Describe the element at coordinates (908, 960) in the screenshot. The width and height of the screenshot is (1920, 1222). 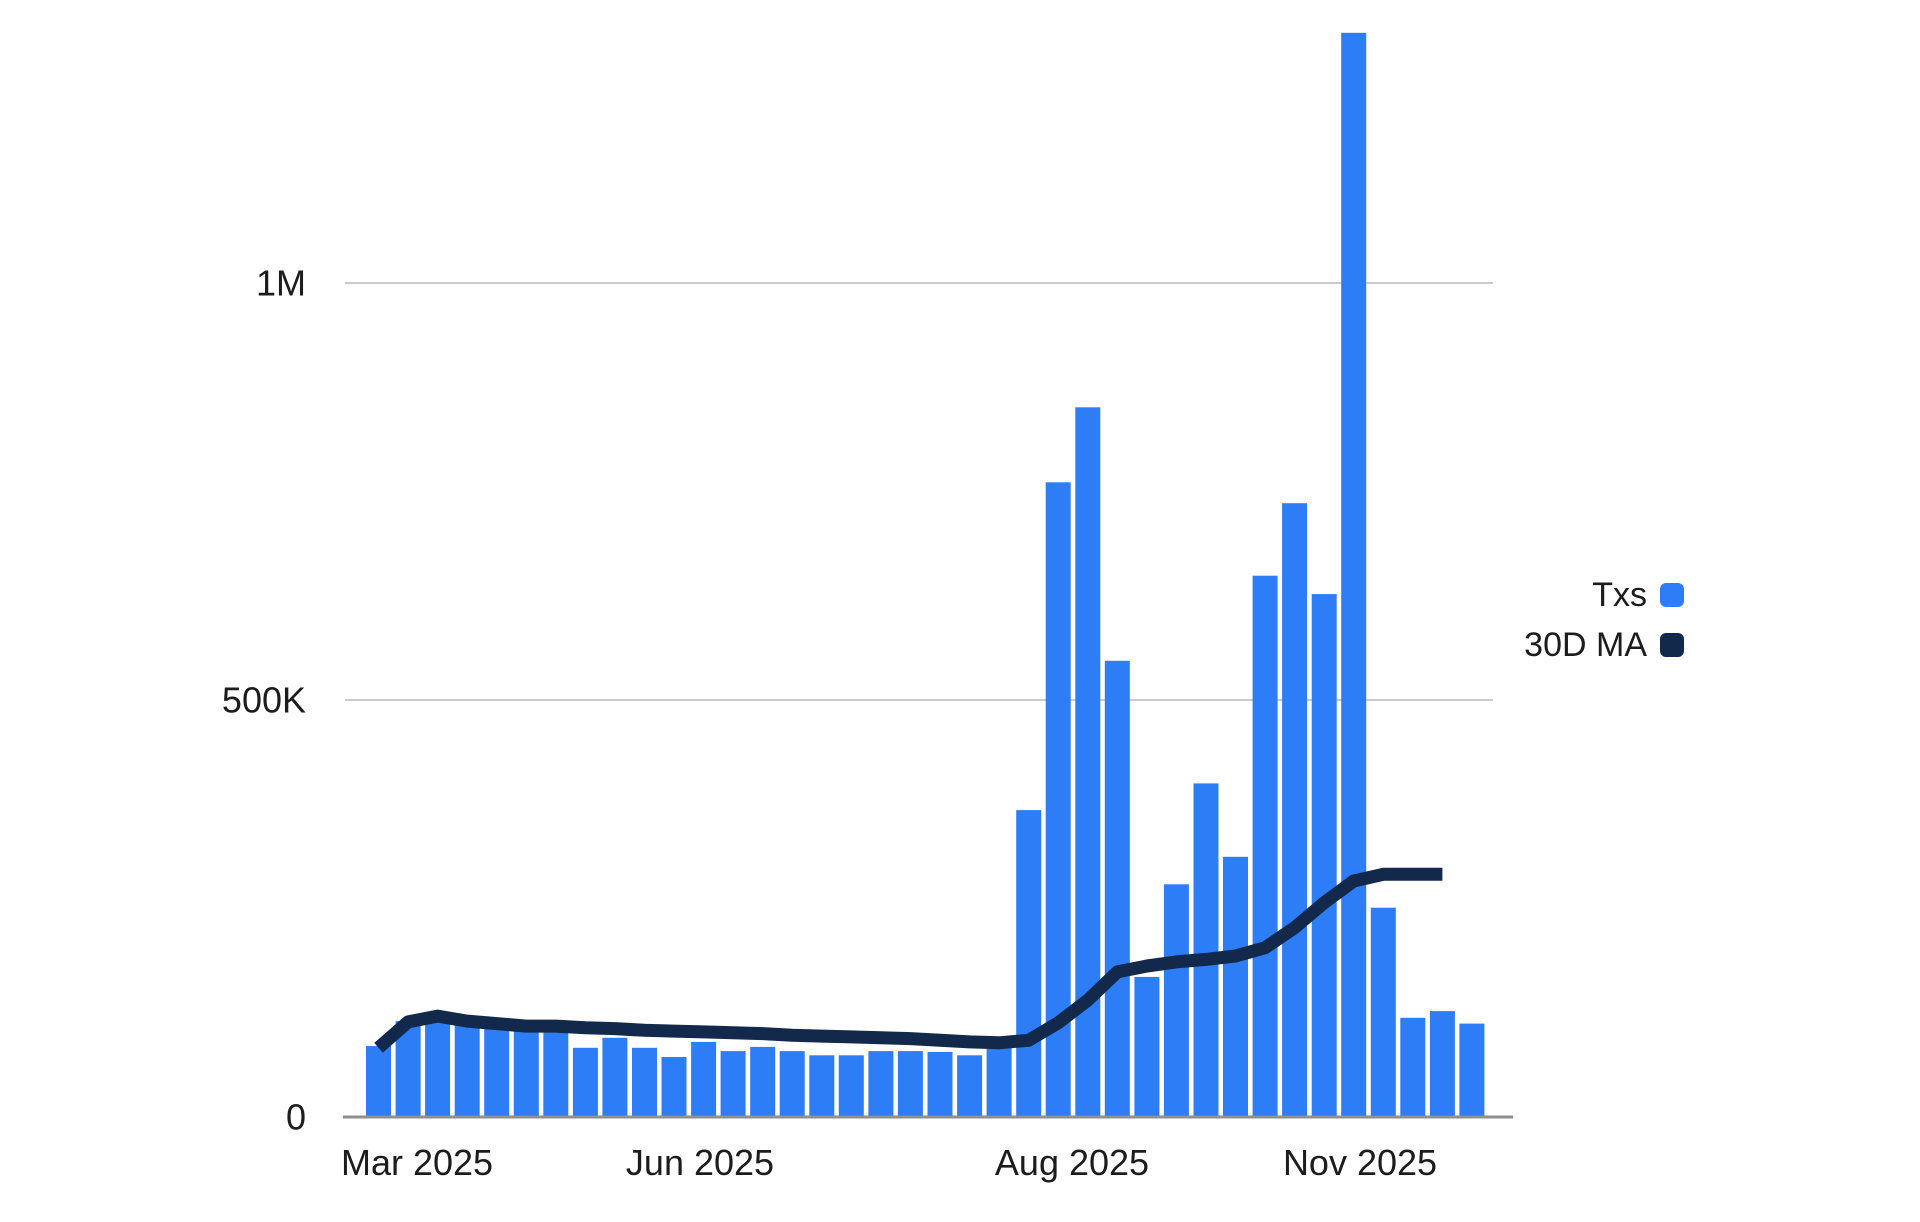
I see `ma-line` at that location.